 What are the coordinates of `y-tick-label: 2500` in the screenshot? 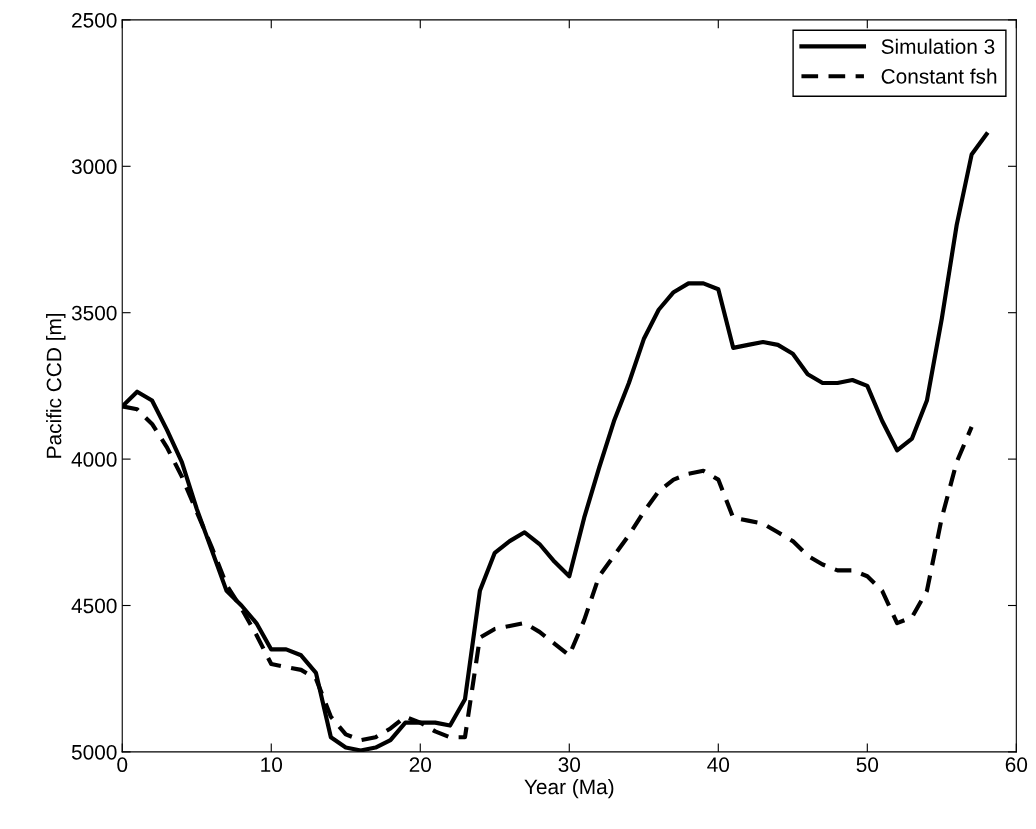 It's located at (94, 20).